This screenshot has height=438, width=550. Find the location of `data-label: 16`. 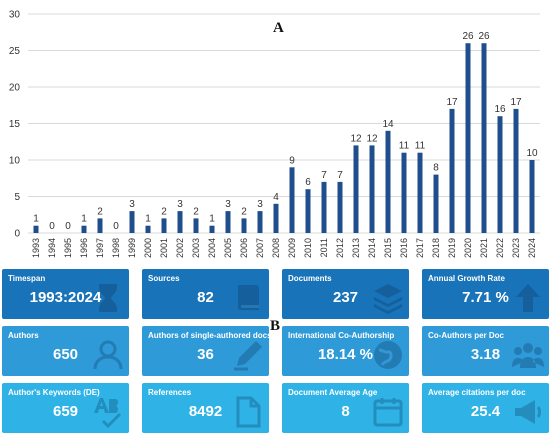

data-label: 16 is located at coordinates (500, 109).